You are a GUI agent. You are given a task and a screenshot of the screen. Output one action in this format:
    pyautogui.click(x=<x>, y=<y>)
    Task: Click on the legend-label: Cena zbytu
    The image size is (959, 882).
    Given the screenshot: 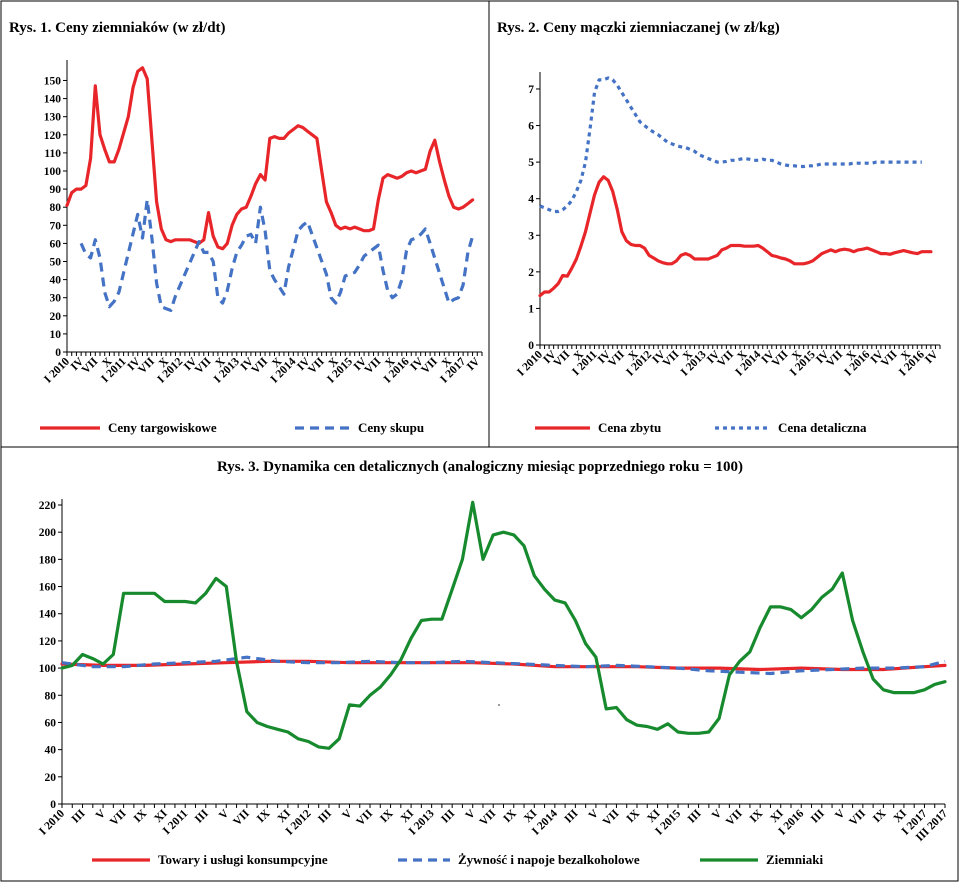 What is the action you would take?
    pyautogui.click(x=629, y=427)
    